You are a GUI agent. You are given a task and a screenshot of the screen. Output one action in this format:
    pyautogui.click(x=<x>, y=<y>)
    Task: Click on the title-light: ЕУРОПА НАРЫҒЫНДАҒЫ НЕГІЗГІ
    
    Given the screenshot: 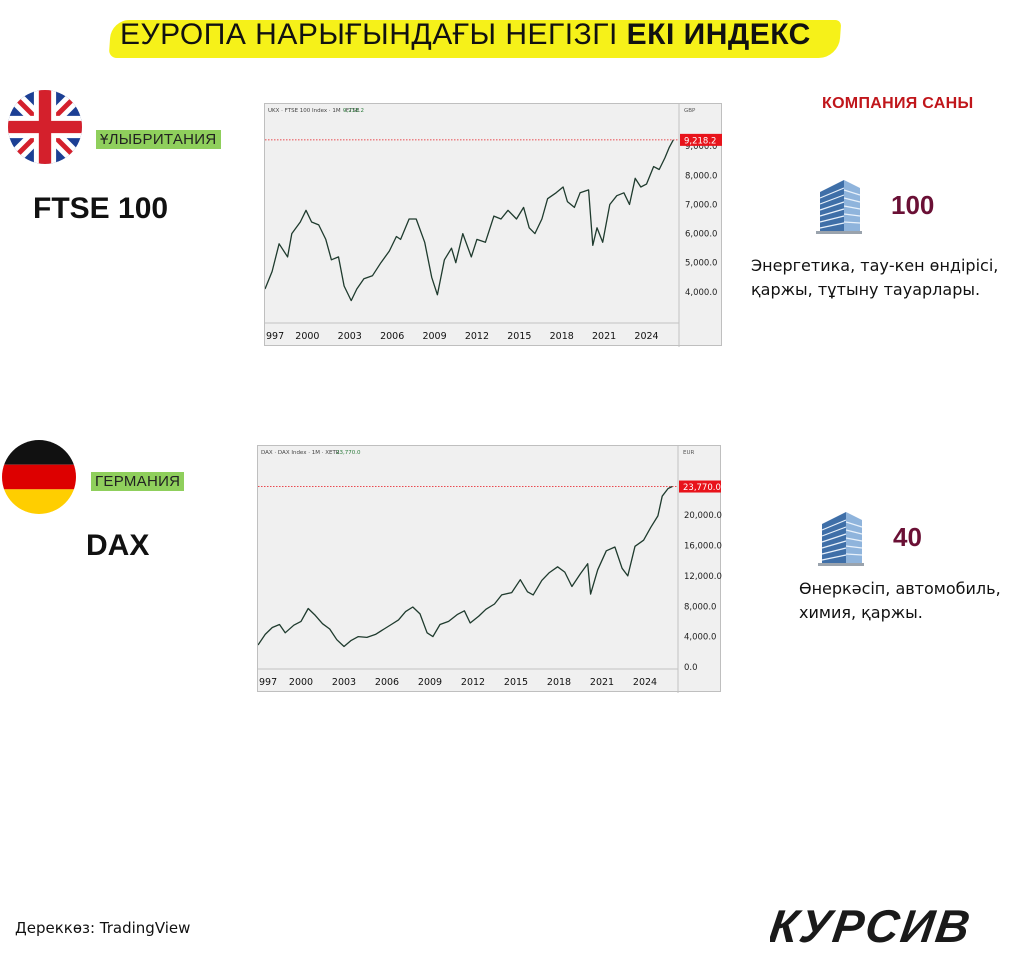 What is the action you would take?
    pyautogui.click(x=369, y=34)
    